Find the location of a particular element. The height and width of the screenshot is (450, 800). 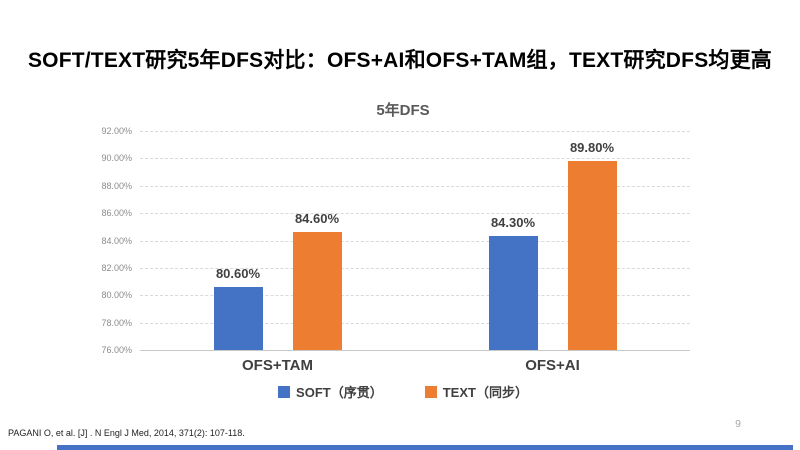

legend-swatch-text is located at coordinates (430, 391).